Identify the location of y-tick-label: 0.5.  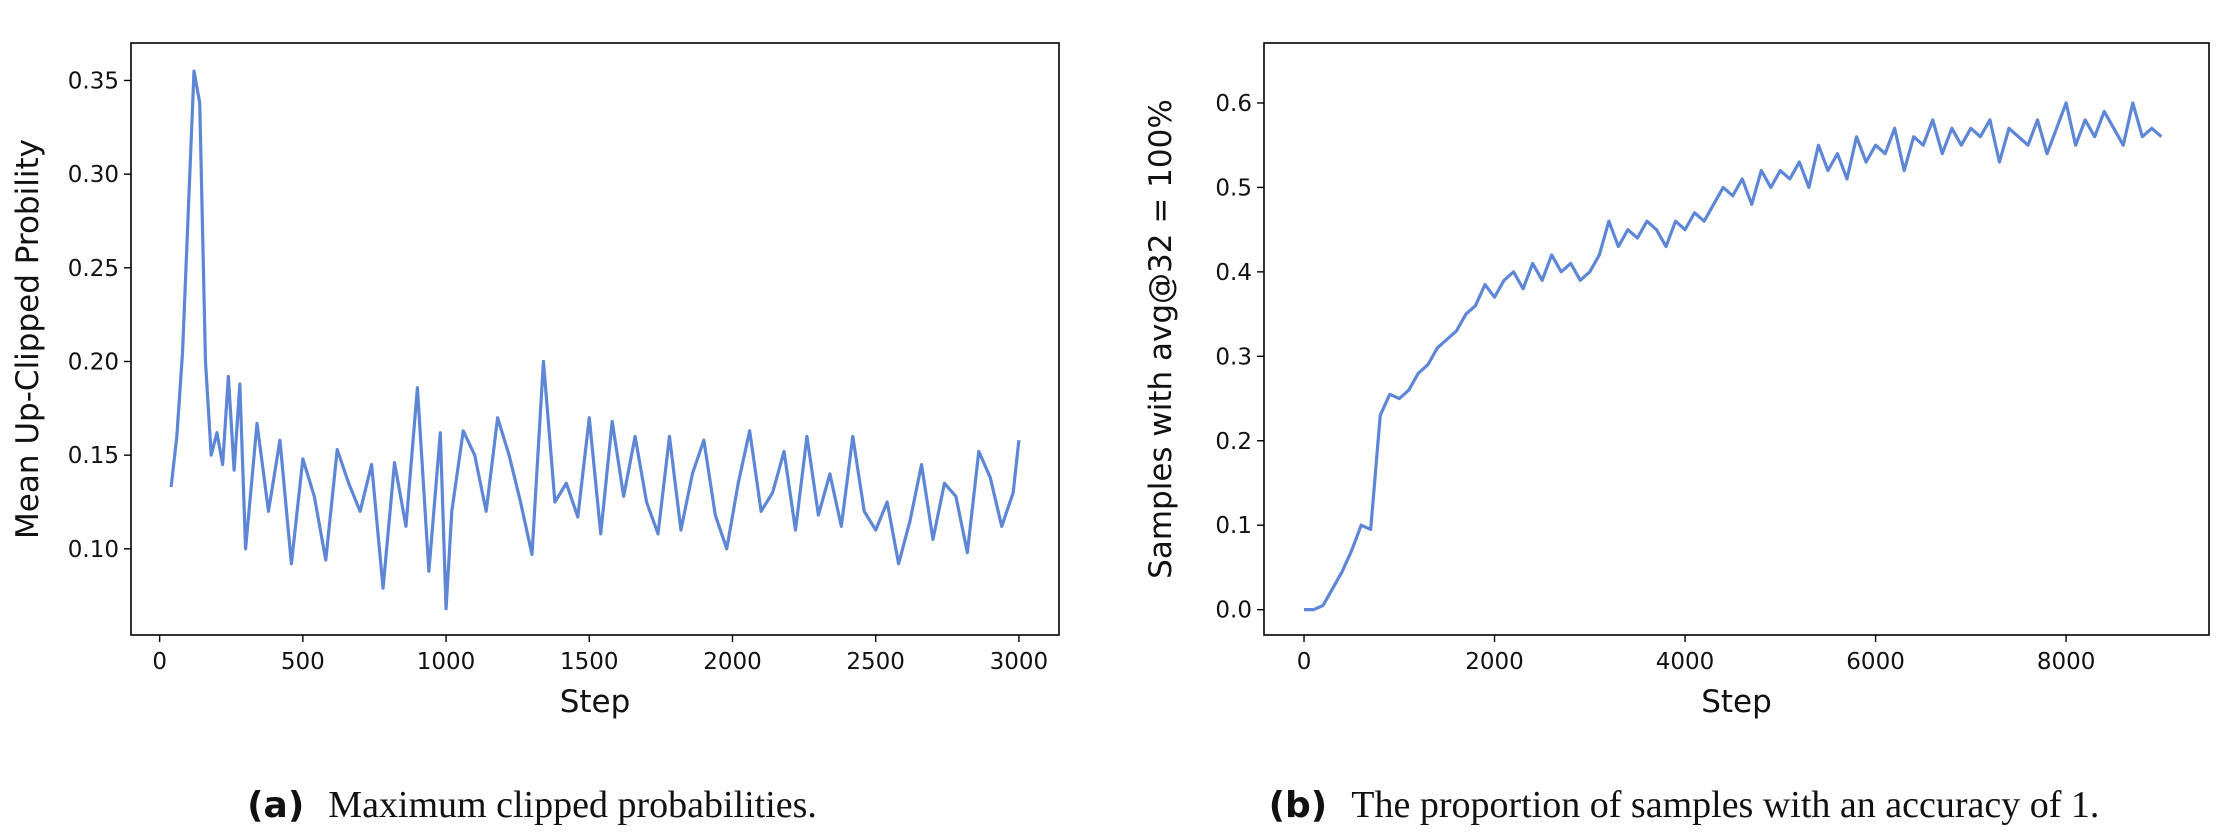
(1233, 188).